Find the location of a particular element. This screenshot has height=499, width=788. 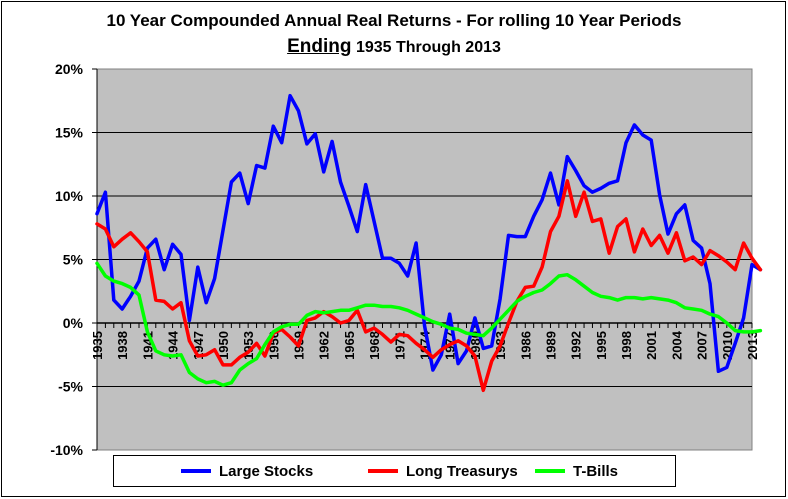

y-axis: 20% 15% 10% 5% 0% -5% -10% is located at coordinates (74, 259).